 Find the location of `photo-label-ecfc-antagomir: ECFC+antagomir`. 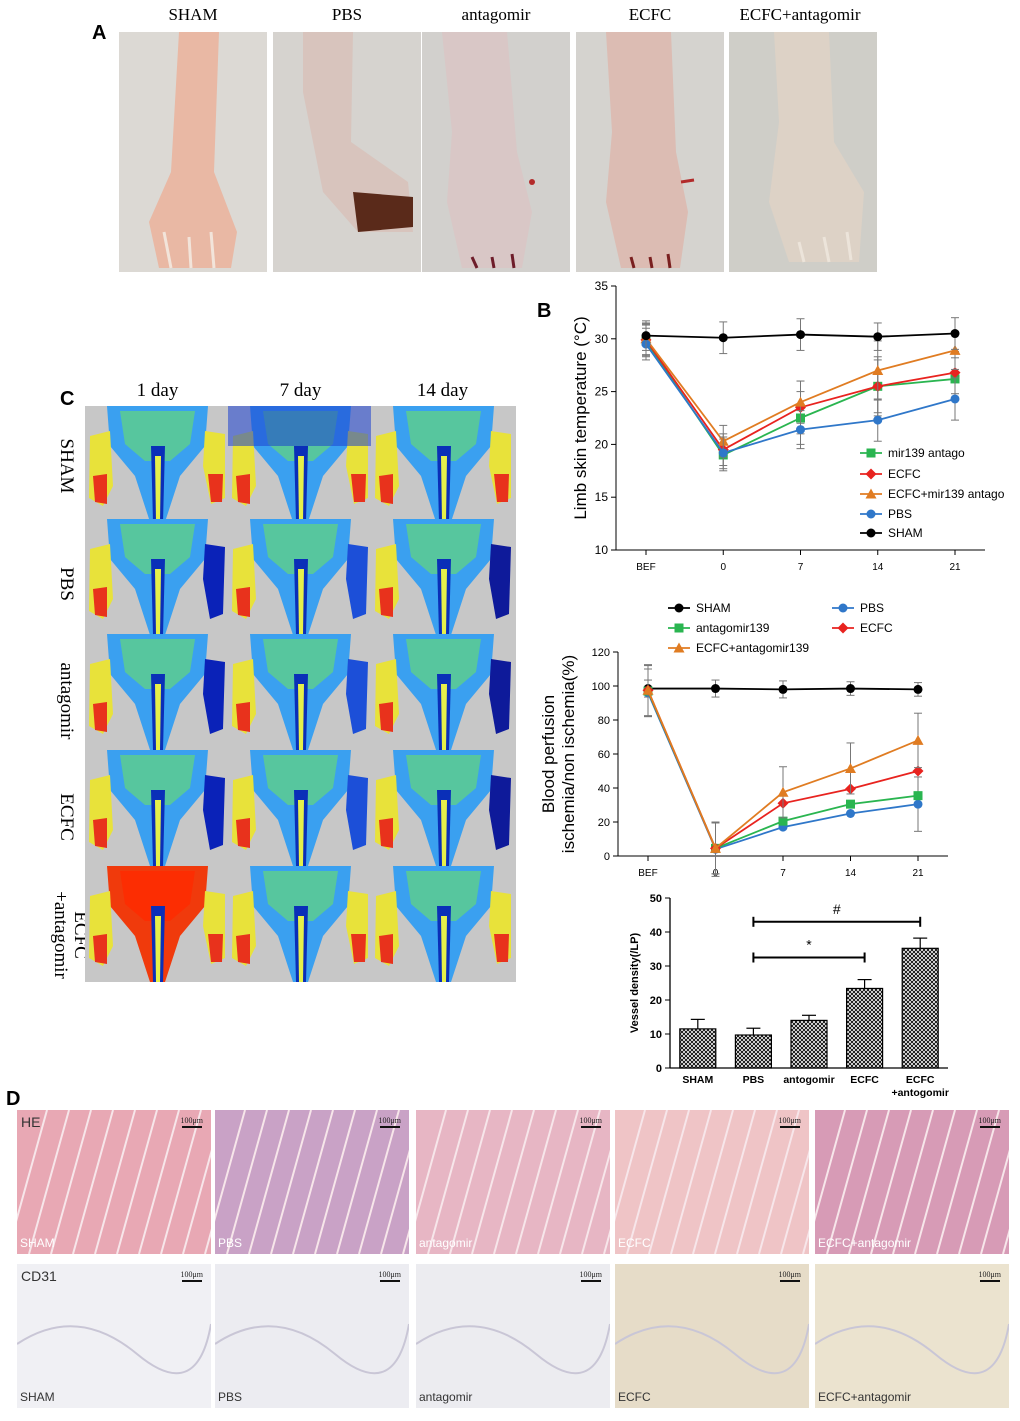

photo-label-ecfc-antagomir: ECFC+antagomir is located at coordinates (800, 14).